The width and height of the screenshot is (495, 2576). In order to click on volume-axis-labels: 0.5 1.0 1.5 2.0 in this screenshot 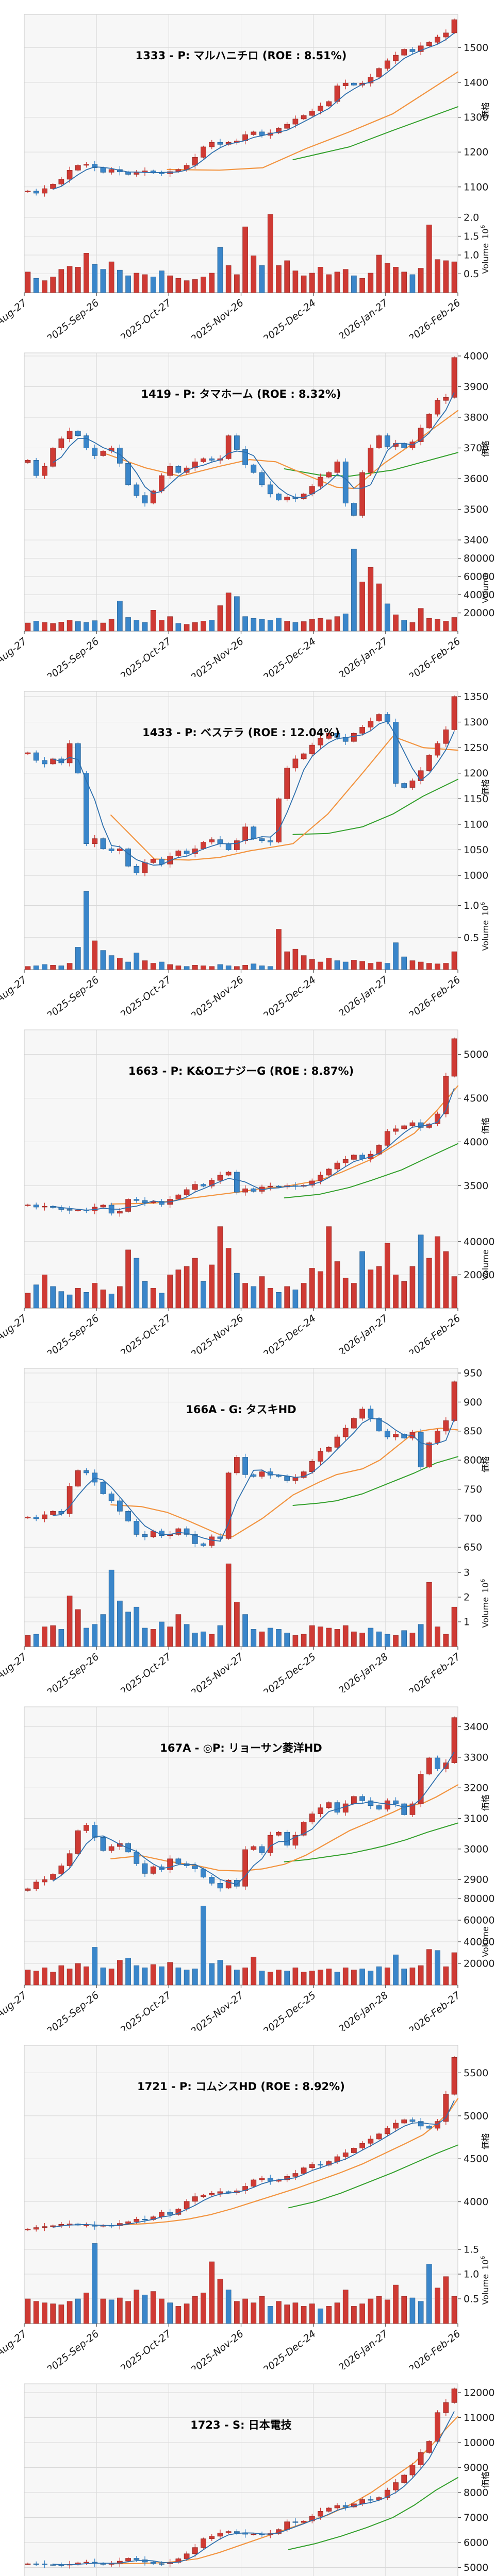, I will do `click(468, 246)`.